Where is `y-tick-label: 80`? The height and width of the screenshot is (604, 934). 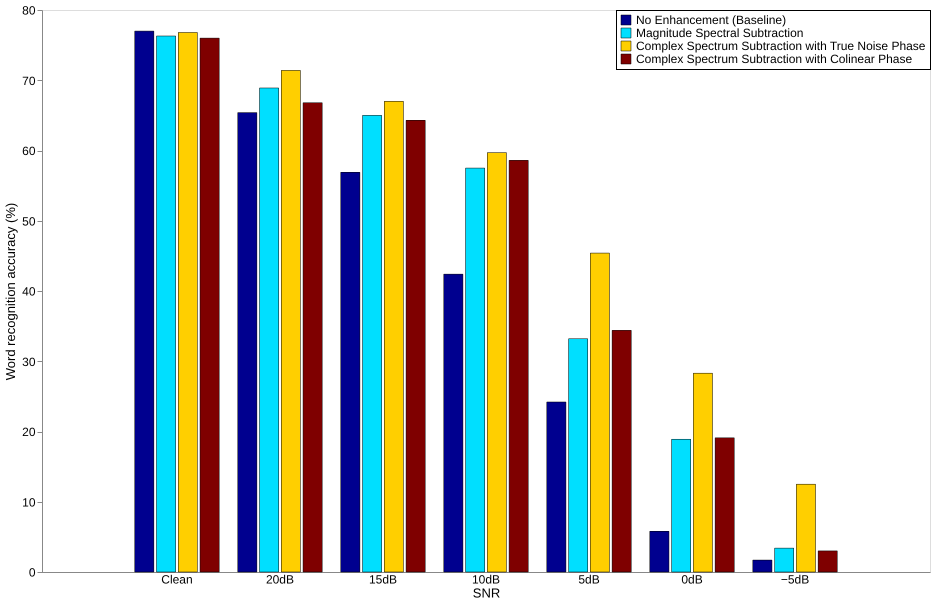 y-tick-label: 80 is located at coordinates (29, 11).